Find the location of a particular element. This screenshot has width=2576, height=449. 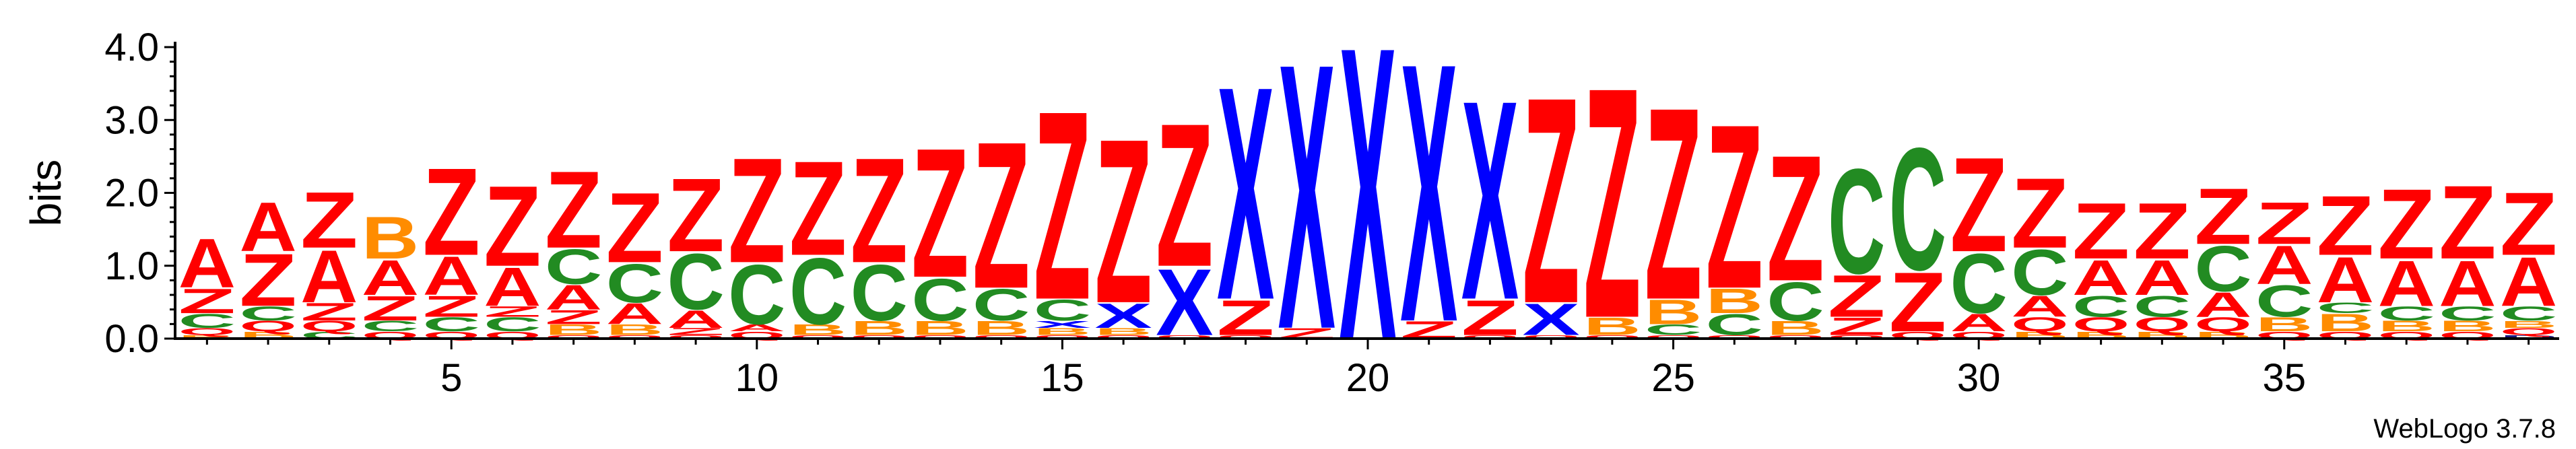

y-tick-label: 2.0 is located at coordinates (131, 193).